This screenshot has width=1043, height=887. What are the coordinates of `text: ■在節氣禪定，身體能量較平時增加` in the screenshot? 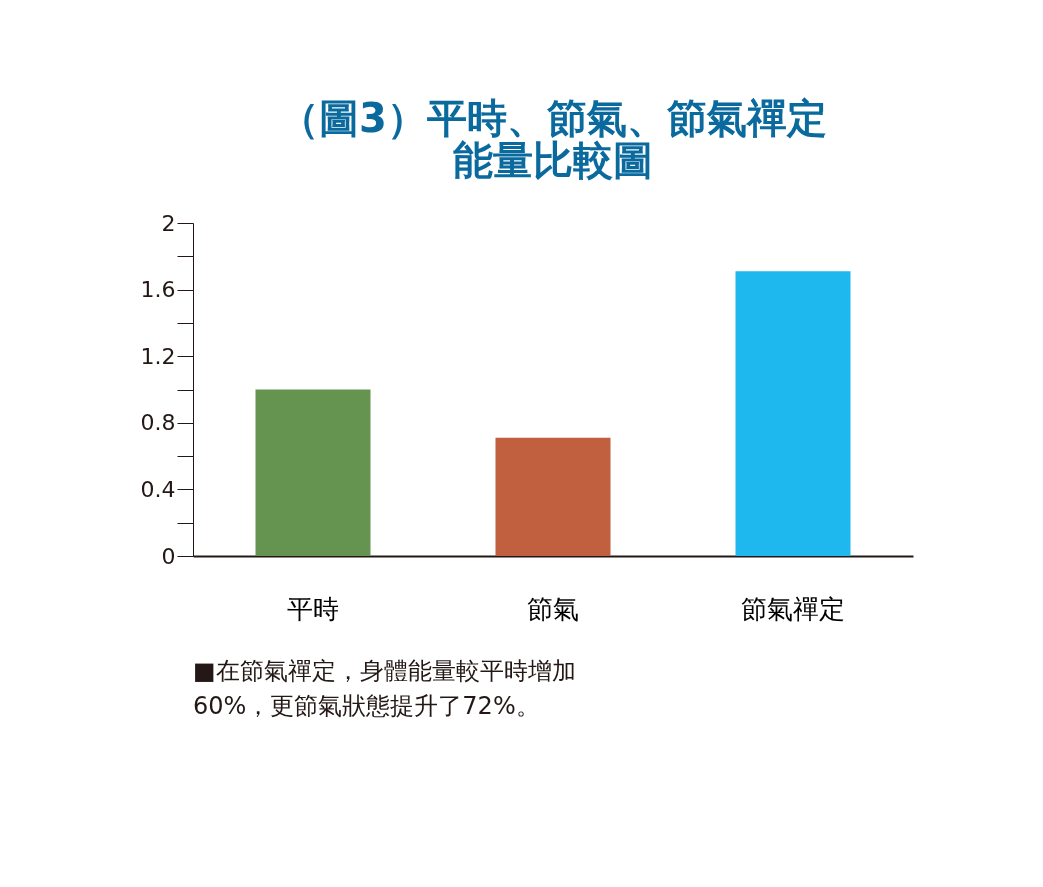 It's located at (384, 670).